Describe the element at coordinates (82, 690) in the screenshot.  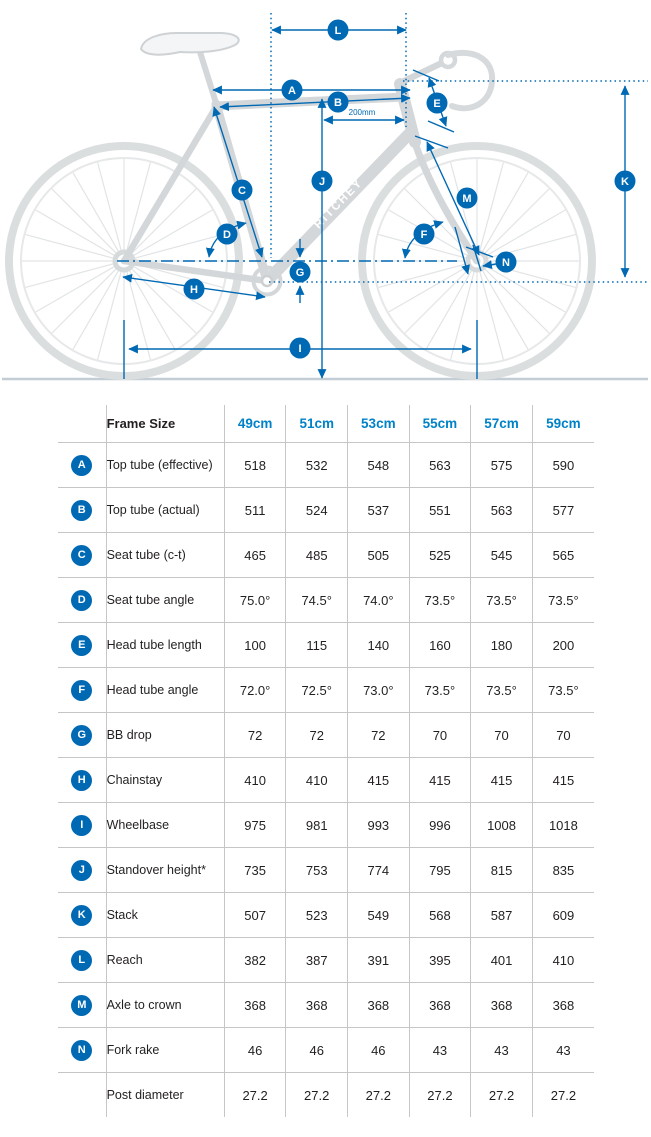
I see `row-badge: F` at that location.